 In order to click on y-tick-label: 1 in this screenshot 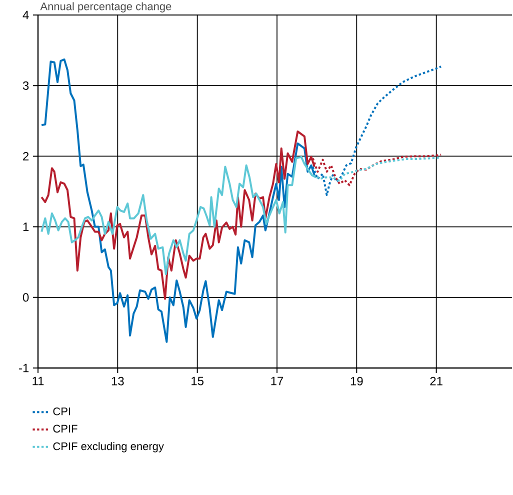, I will do `click(26, 226)`.